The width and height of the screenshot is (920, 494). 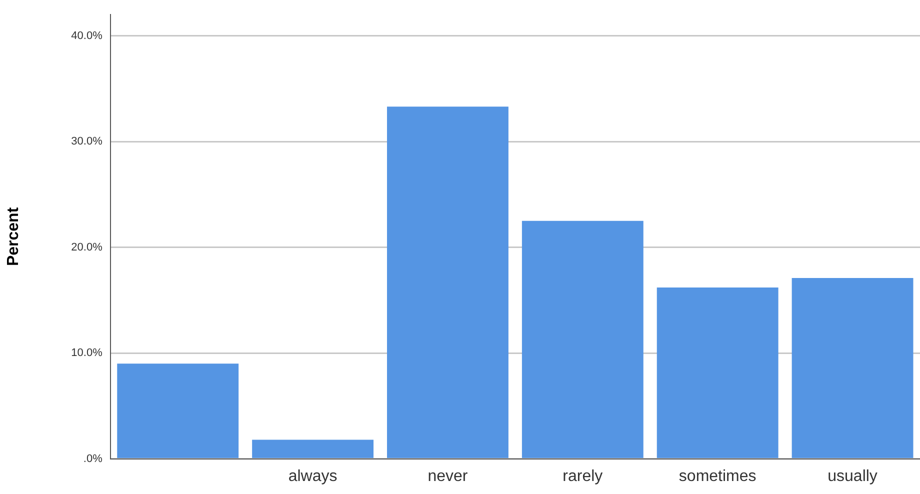 I want to click on y-tick-label: 20.0%, so click(x=87, y=247).